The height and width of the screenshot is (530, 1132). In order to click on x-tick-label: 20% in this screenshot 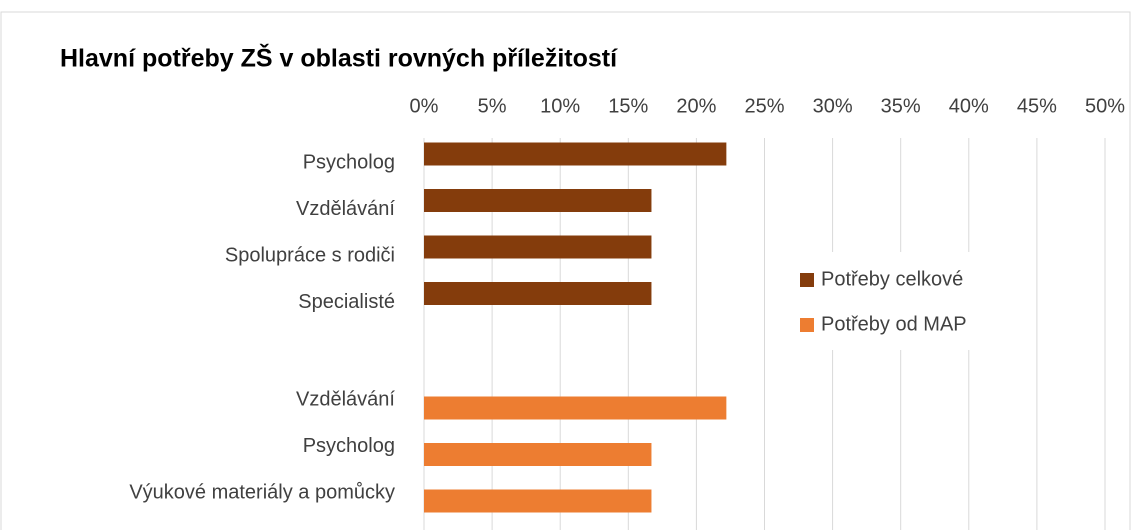, I will do `click(696, 106)`.